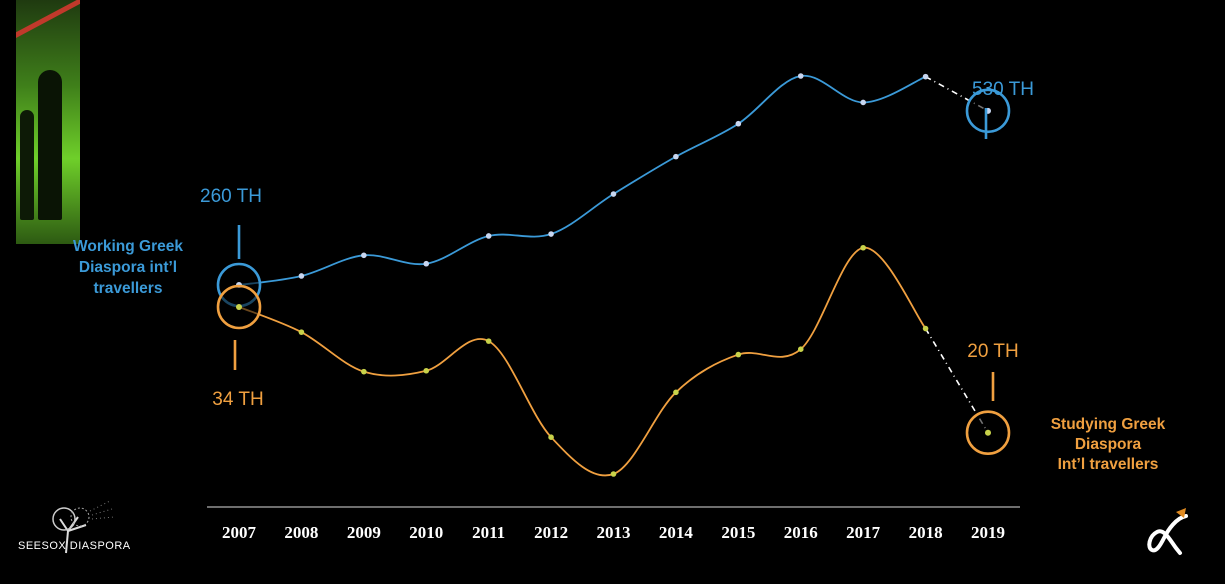 Image resolution: width=1225 pixels, height=584 pixels. Describe the element at coordinates (426, 532) in the screenshot. I see `x-tick-label-2010: 2010` at that location.